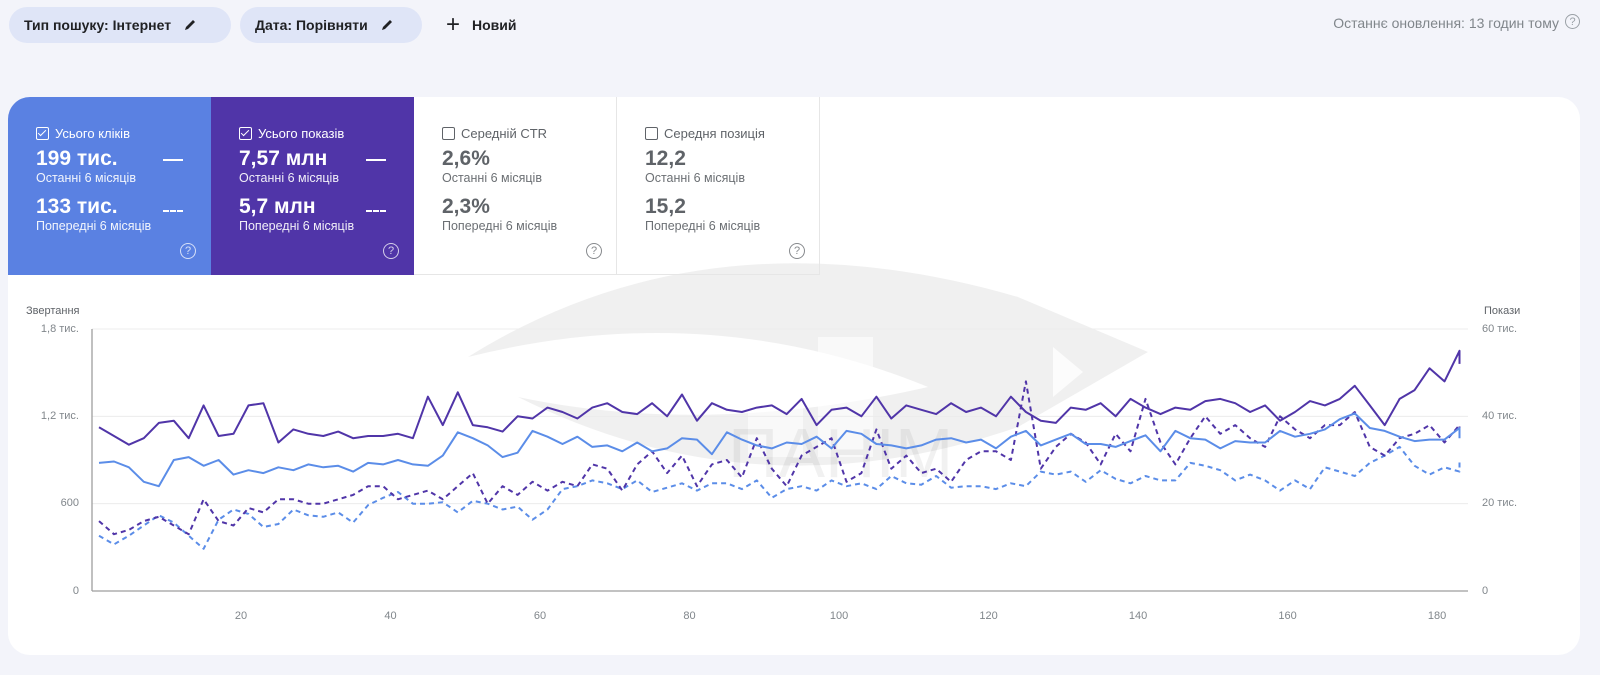 The width and height of the screenshot is (1600, 675). Describe the element at coordinates (466, 158) in the screenshot. I see `metric-current-value: 2,6%` at that location.